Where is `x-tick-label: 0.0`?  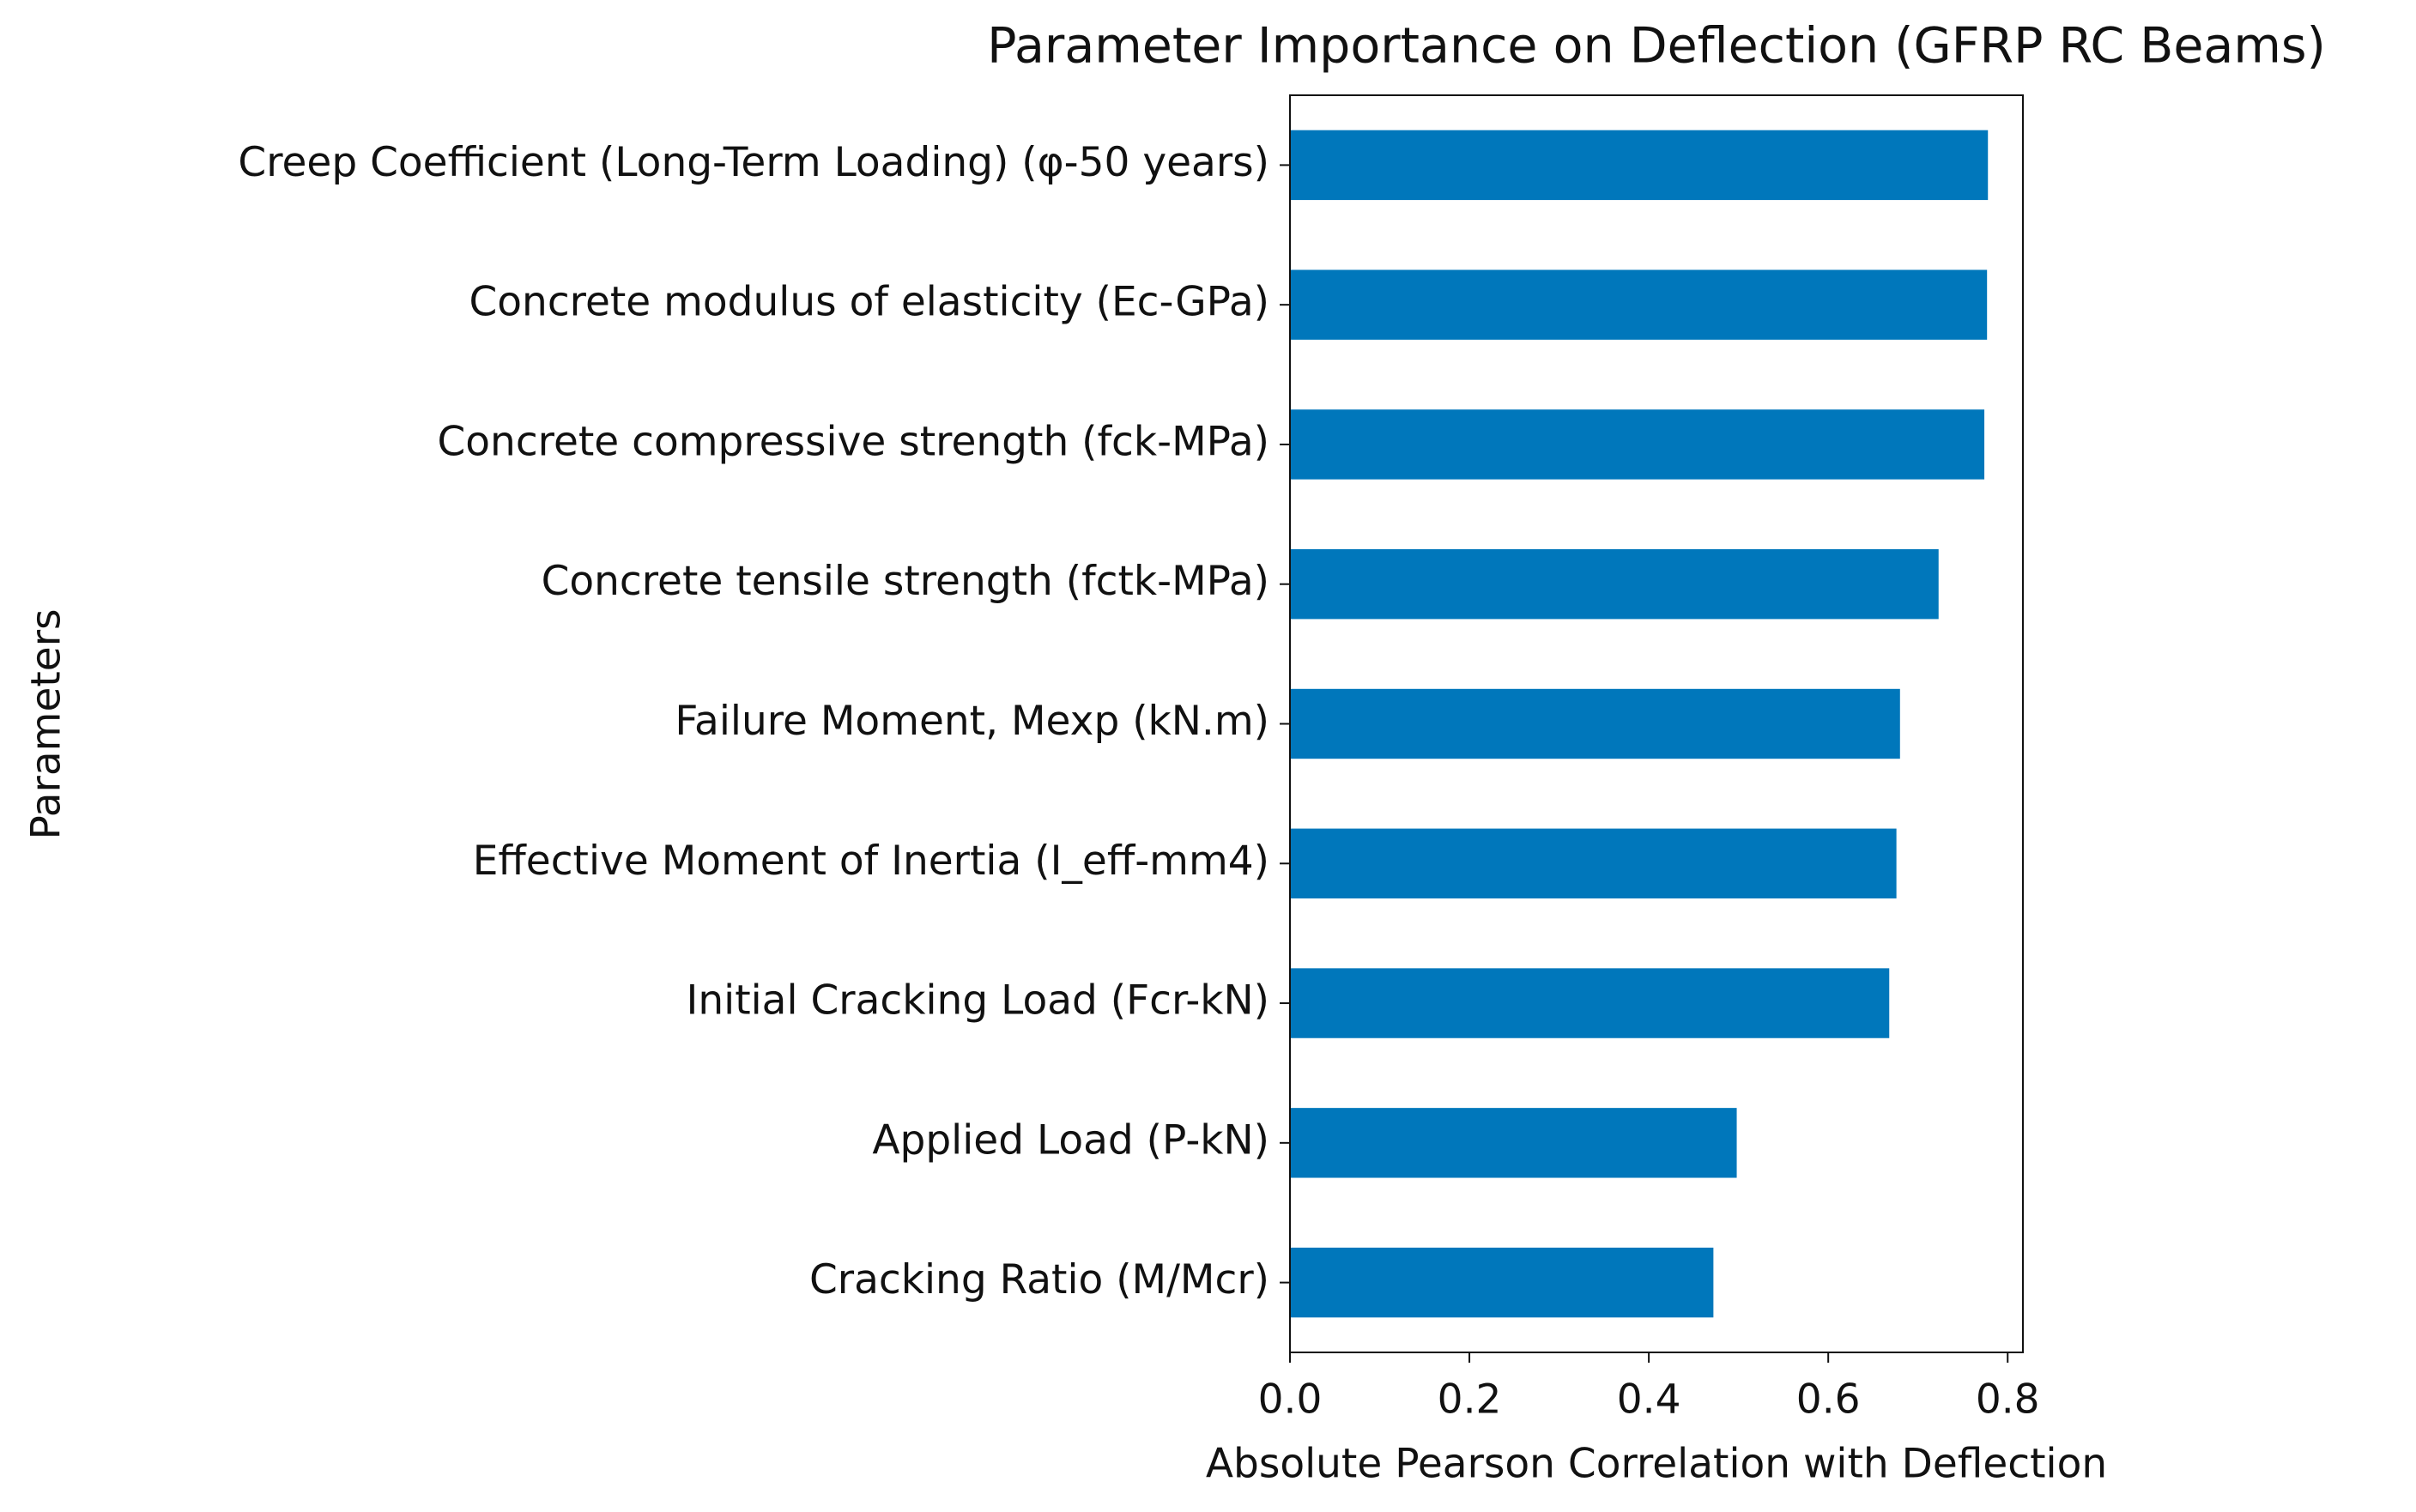 x-tick-label: 0.0 is located at coordinates (1290, 1400).